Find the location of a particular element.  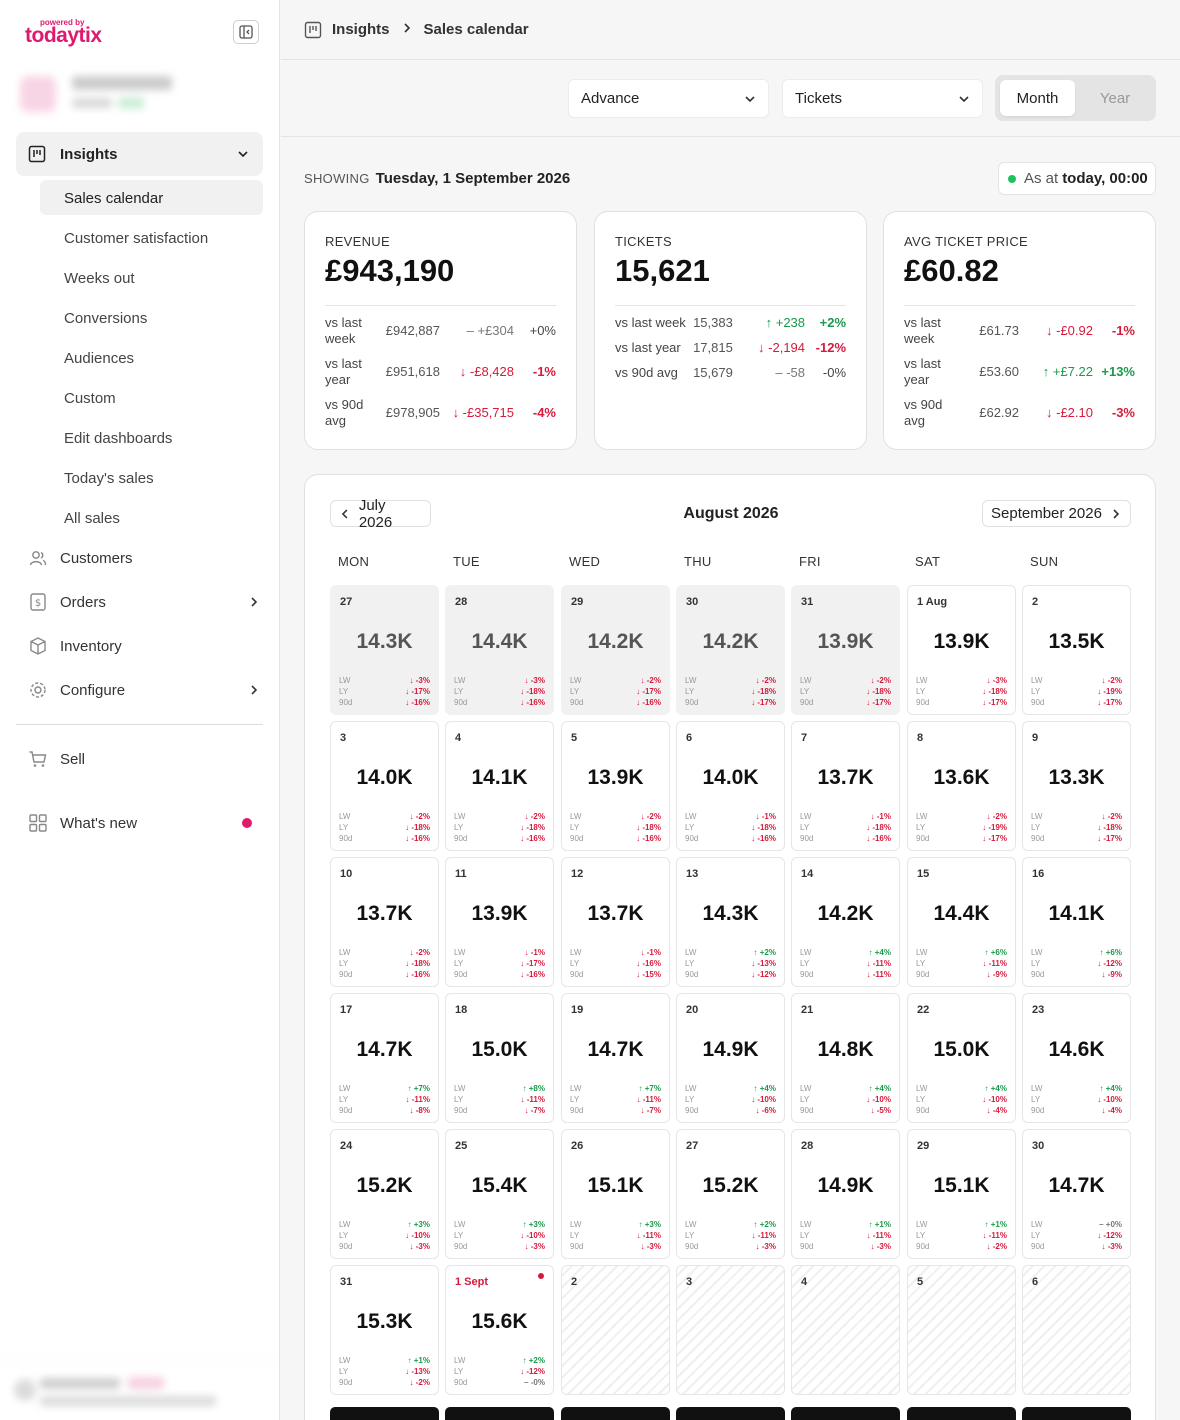

calendar-day: 1 Aug 13.9K LW ↓ -3% LY ↓ -18% 90d ↓ -17% is located at coordinates (961, 650).